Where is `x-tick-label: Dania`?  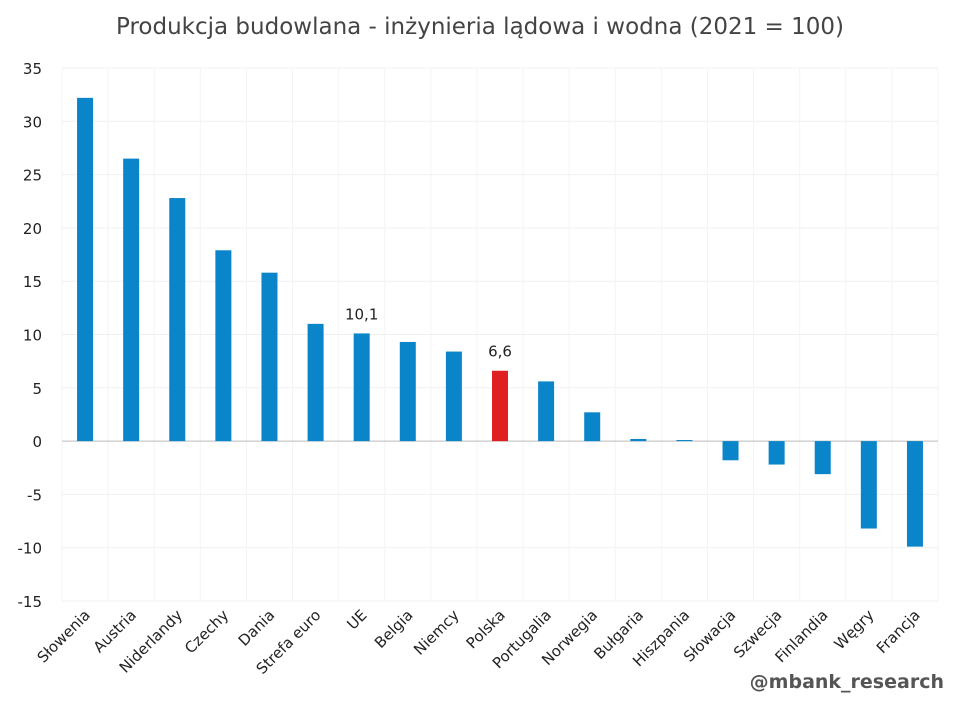 x-tick-label: Dania is located at coordinates (257, 628).